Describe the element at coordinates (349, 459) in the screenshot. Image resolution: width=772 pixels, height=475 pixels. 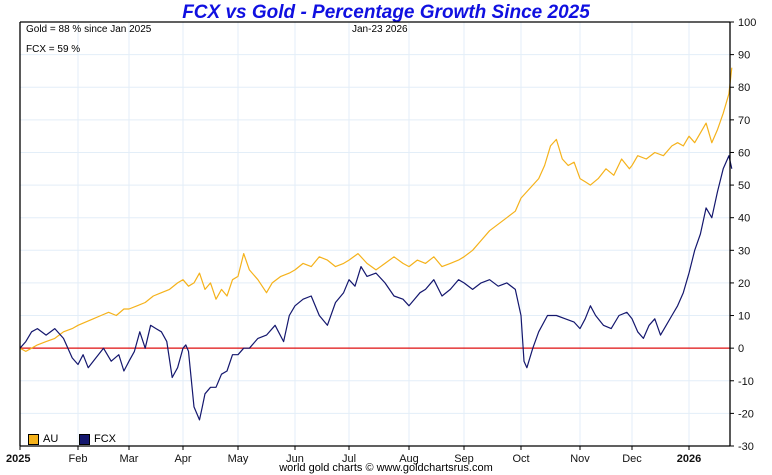
I see `x-tick-label: Jul` at that location.